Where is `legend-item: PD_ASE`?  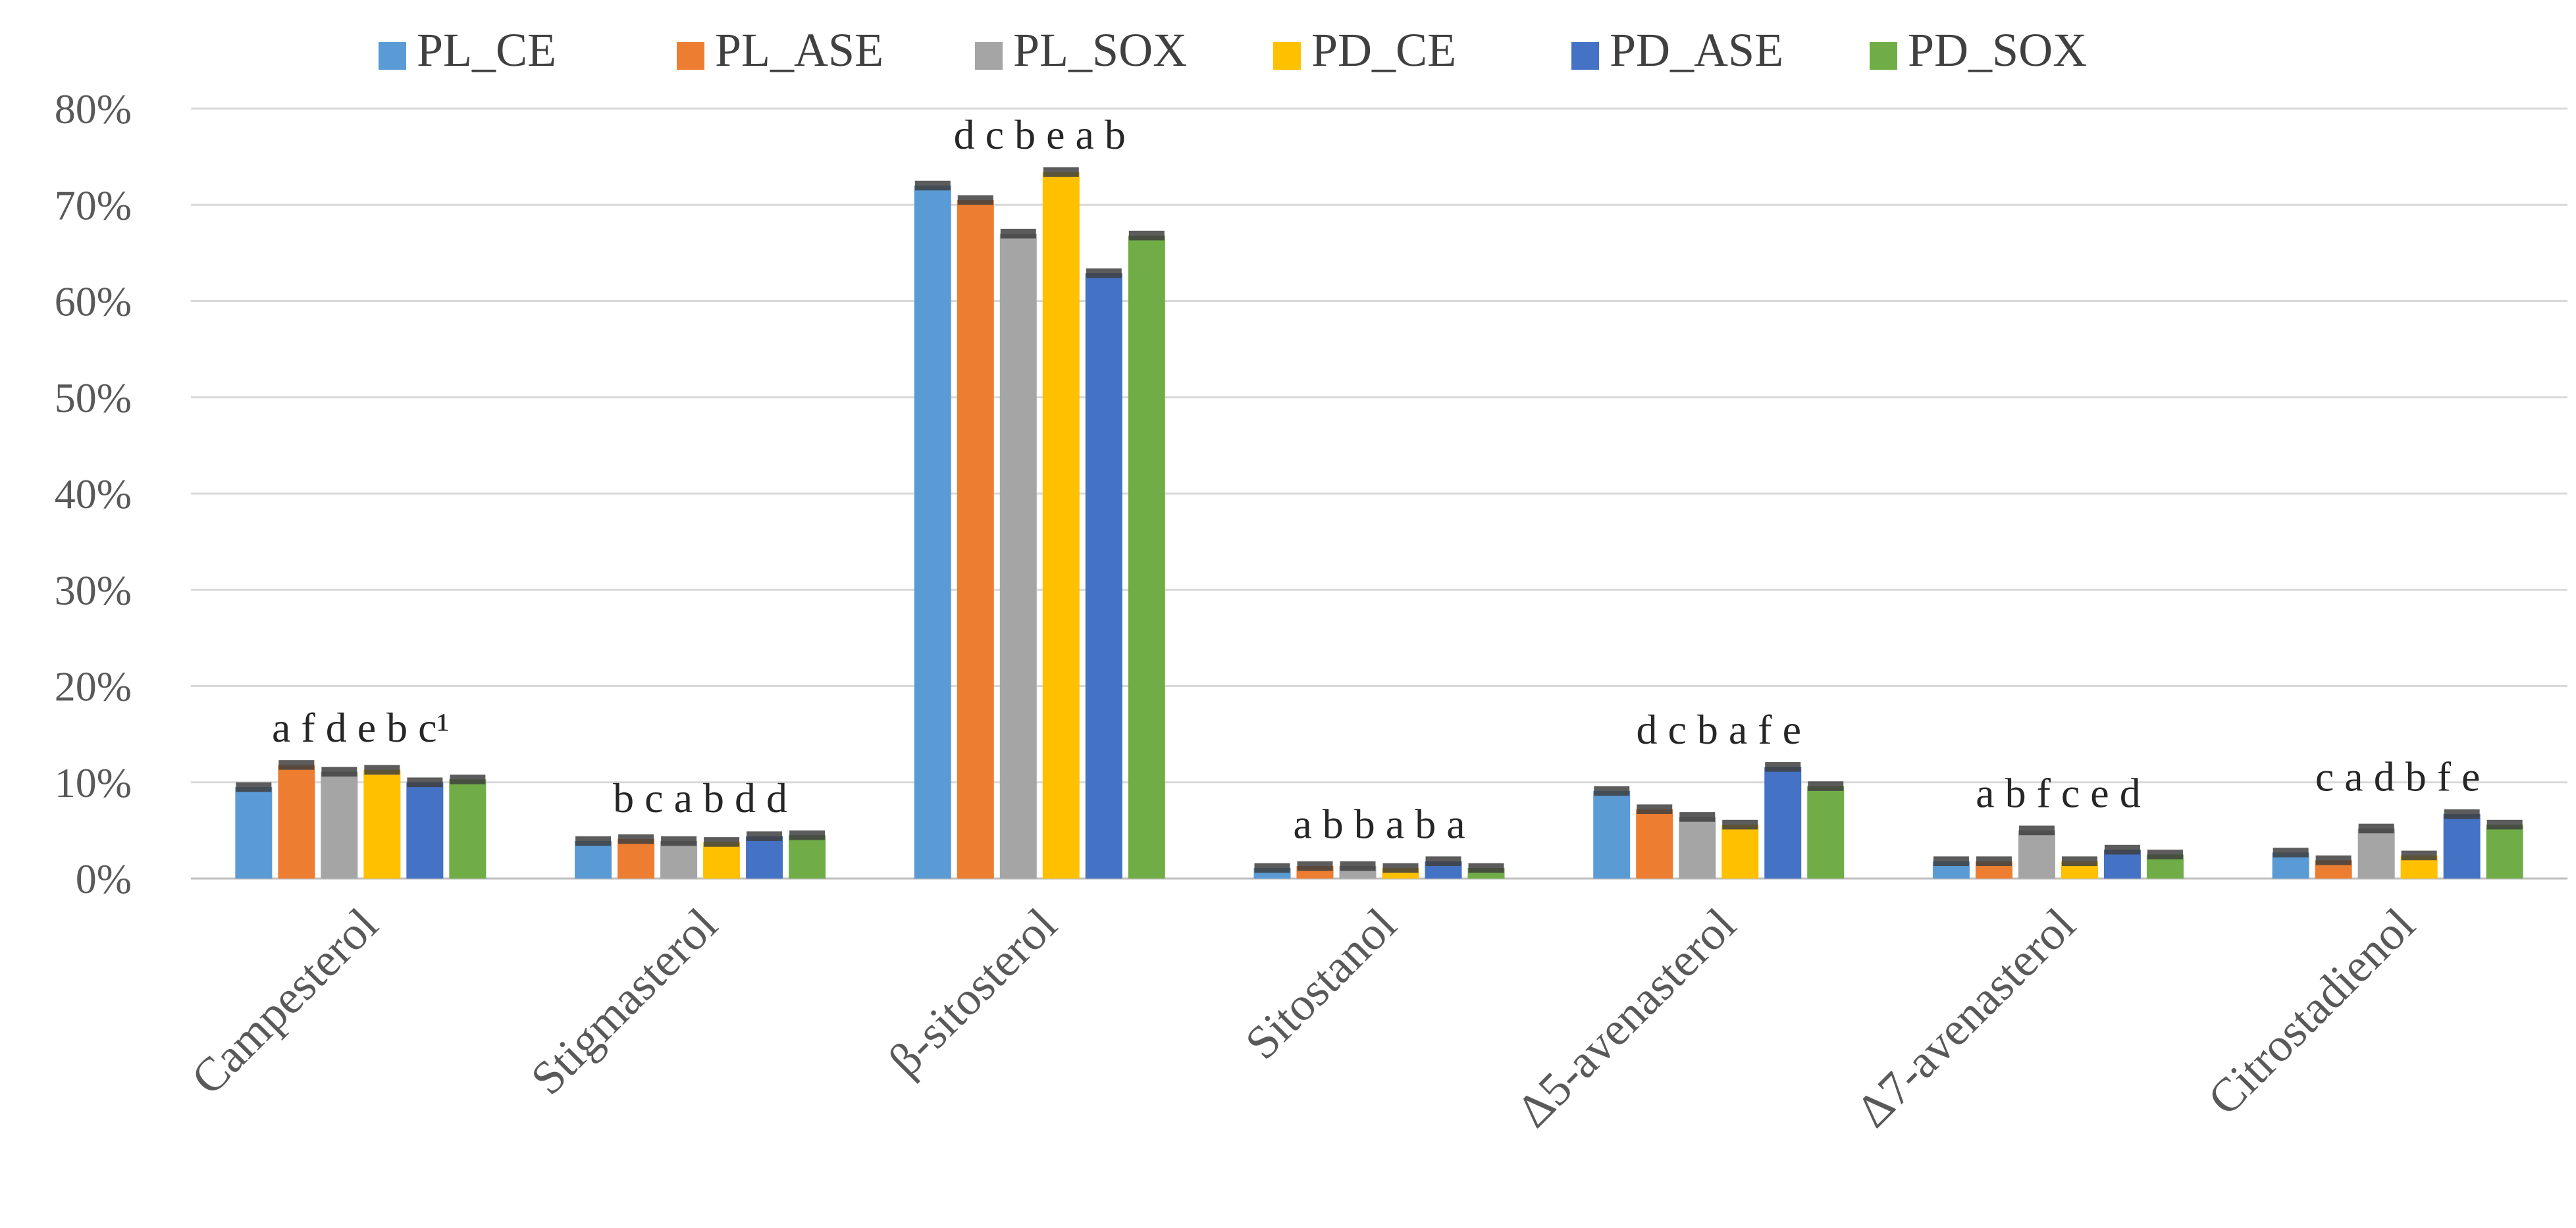
legend-item: PD_ASE is located at coordinates (1677, 50).